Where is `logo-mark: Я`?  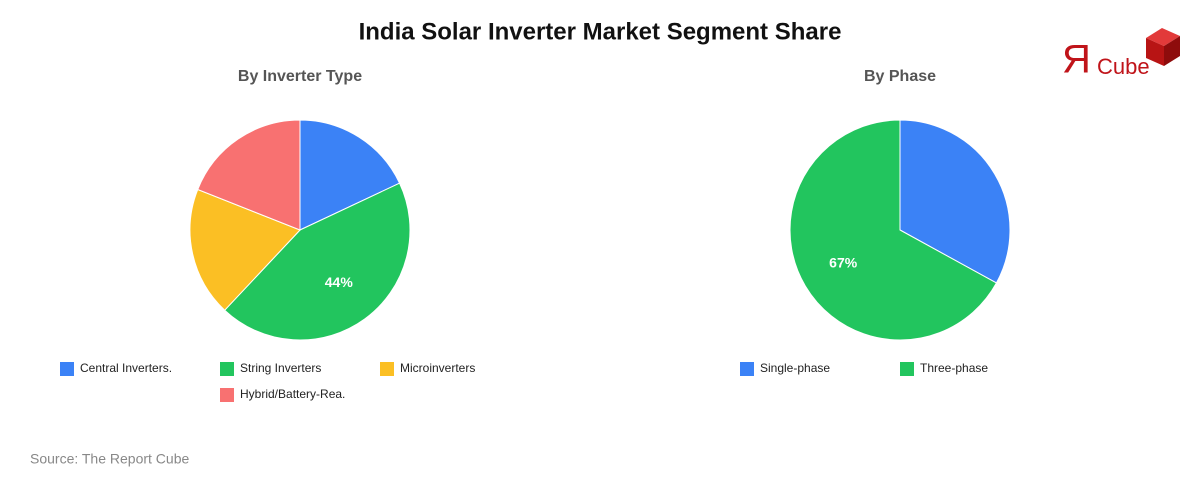
logo-mark: Я is located at coordinates (1076, 60).